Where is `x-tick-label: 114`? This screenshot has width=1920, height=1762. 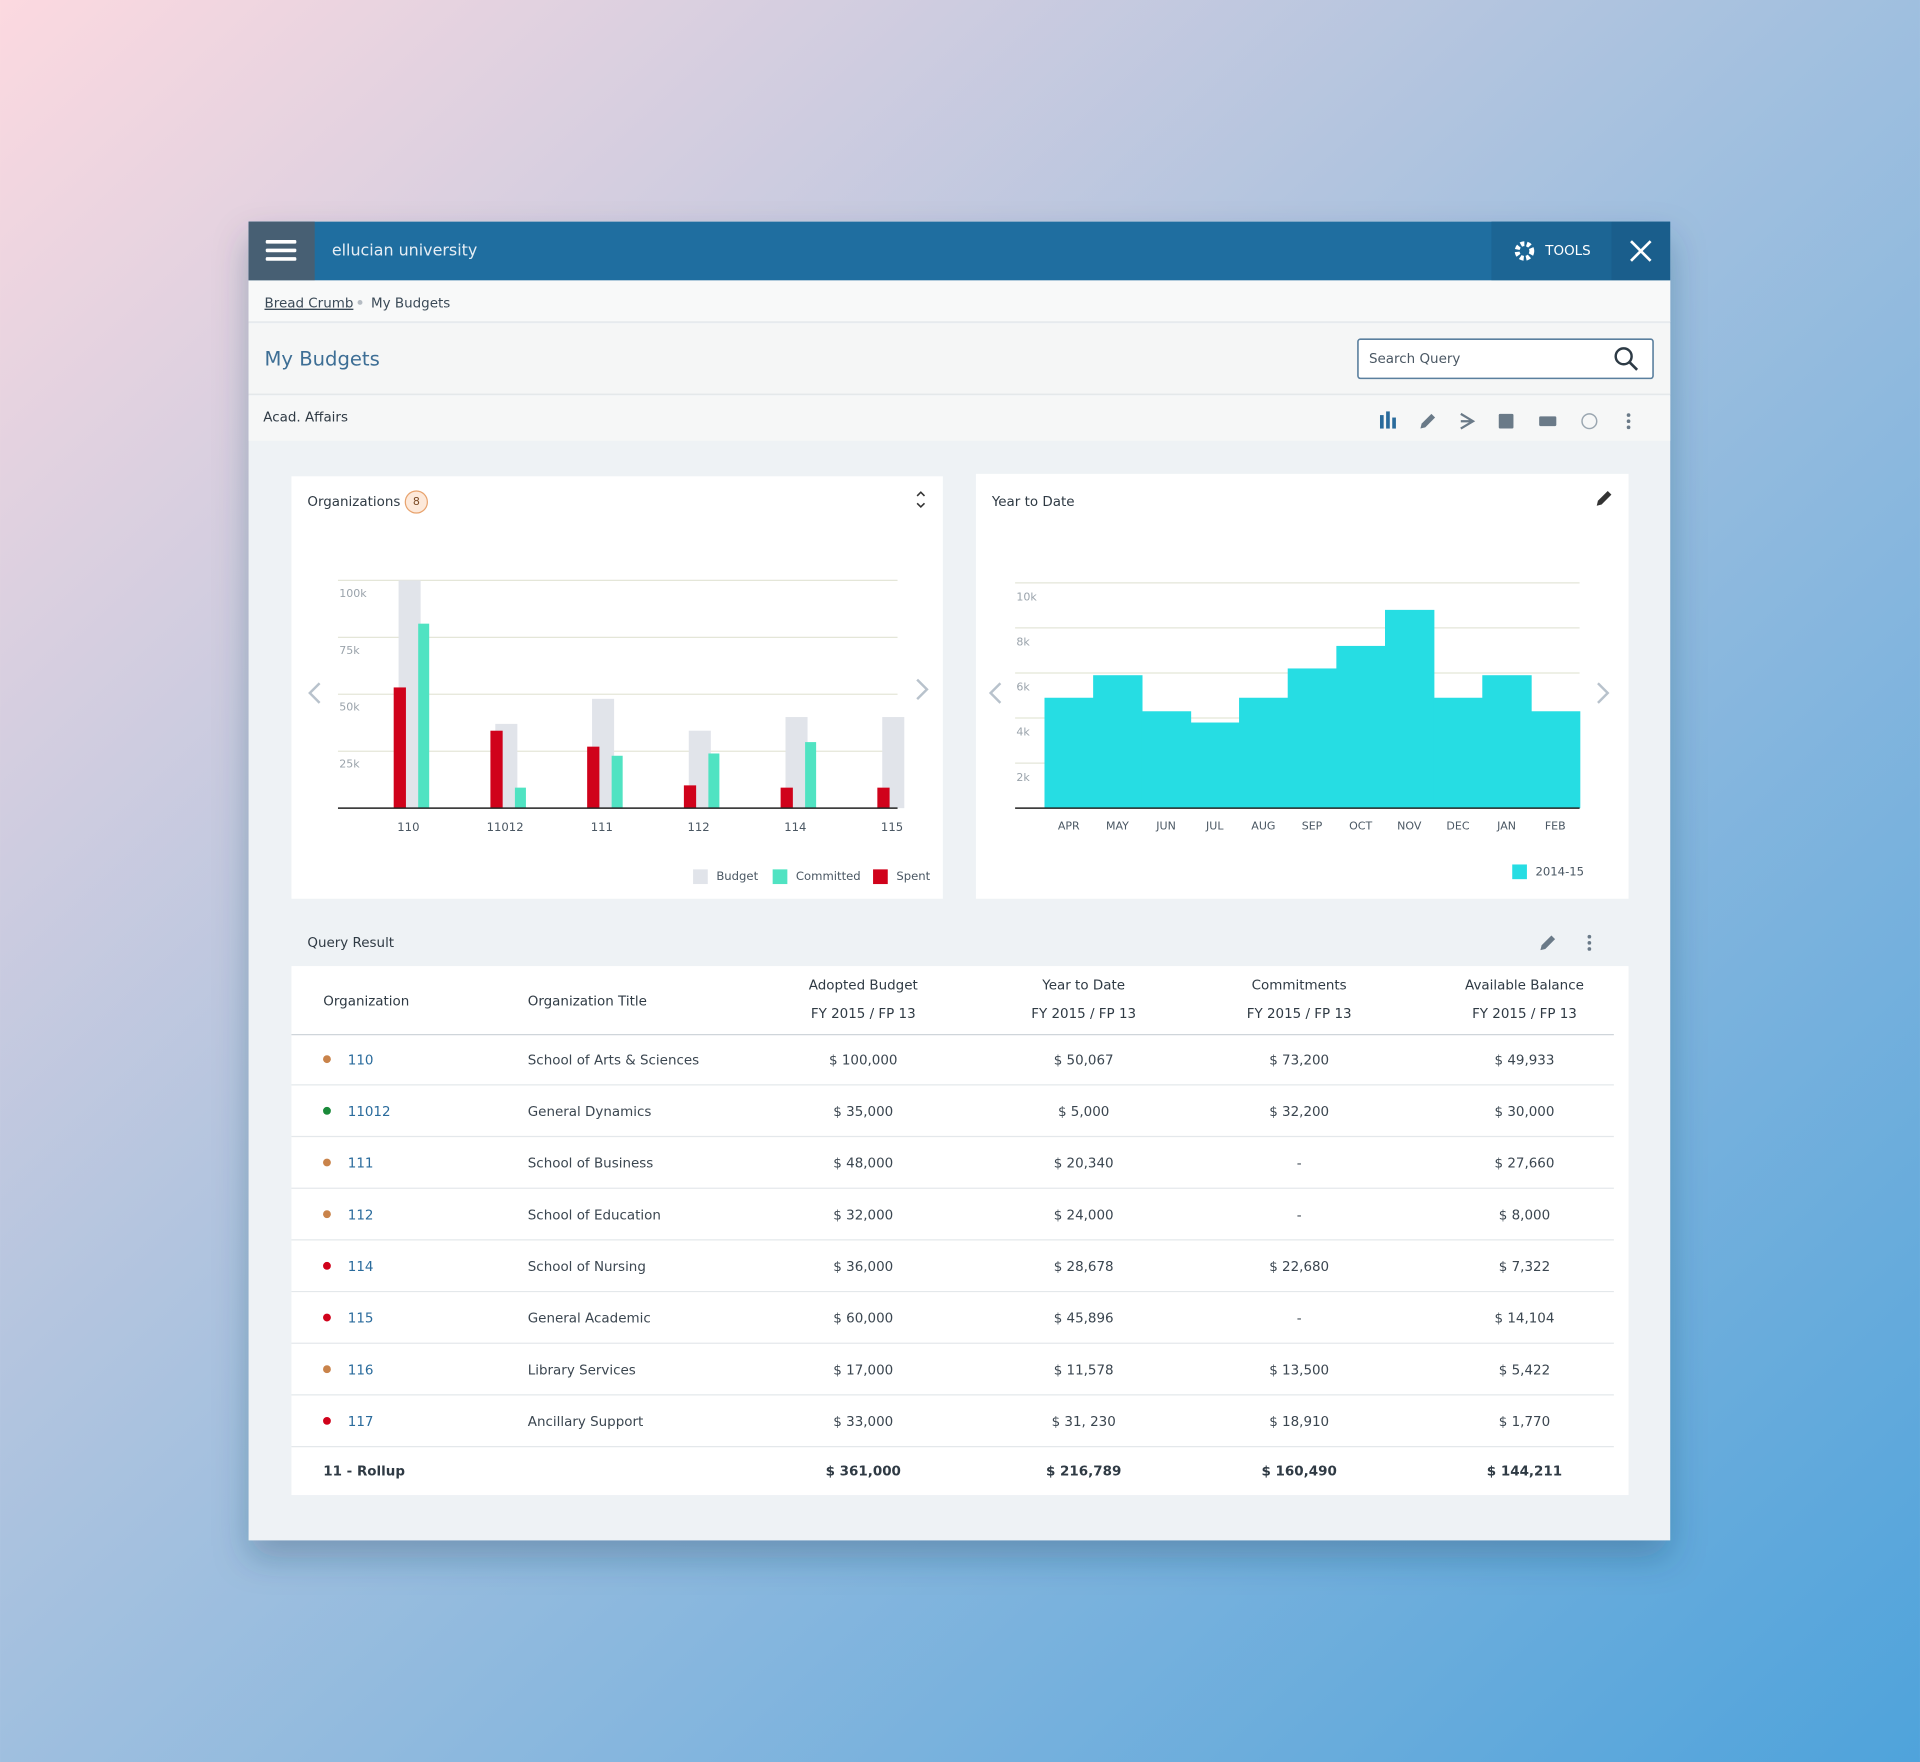
x-tick-label: 114 is located at coordinates (795, 827).